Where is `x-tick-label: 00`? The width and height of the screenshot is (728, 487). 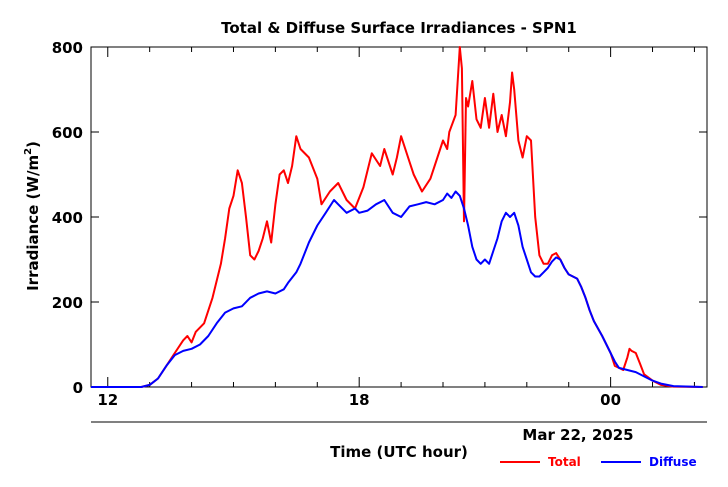
x-tick-label: 00 is located at coordinates (610, 400).